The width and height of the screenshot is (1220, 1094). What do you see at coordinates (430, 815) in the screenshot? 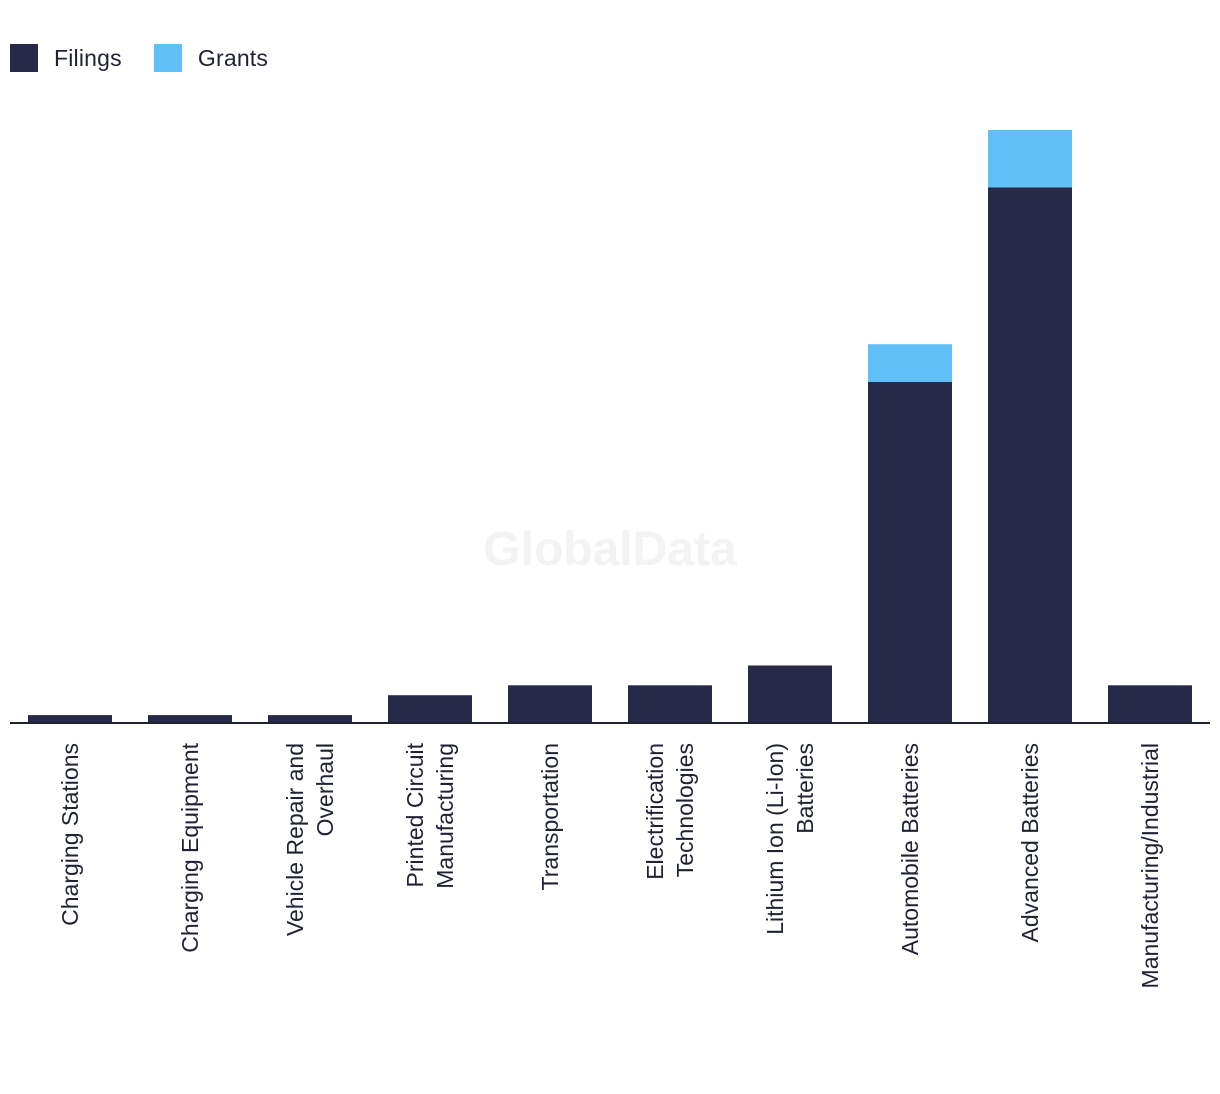
I see `x-tick-label-printed-circuit-manufacturing: Printed Circuit Manufacturing` at bounding box center [430, 815].